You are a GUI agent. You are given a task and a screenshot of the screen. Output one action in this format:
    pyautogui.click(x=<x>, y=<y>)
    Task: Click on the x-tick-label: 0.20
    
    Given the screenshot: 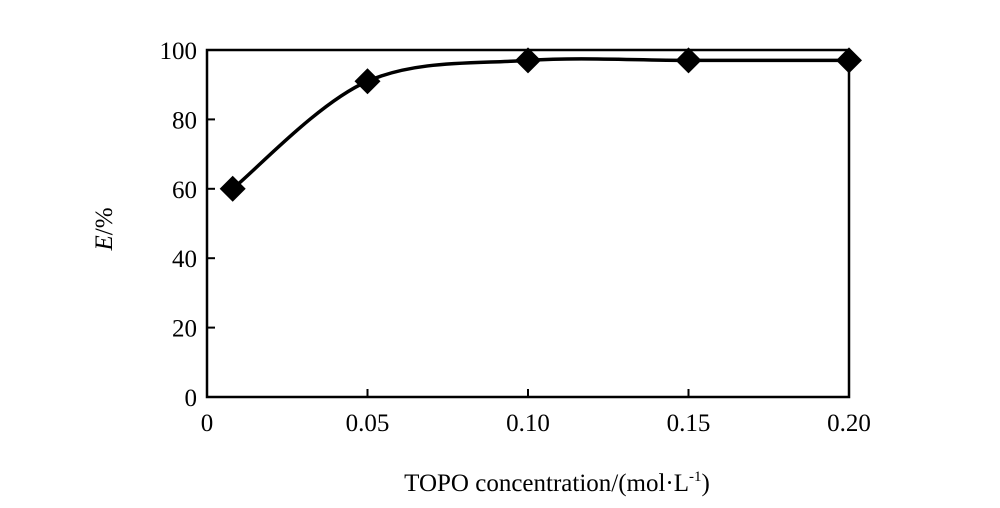 What is the action you would take?
    pyautogui.click(x=849, y=423)
    